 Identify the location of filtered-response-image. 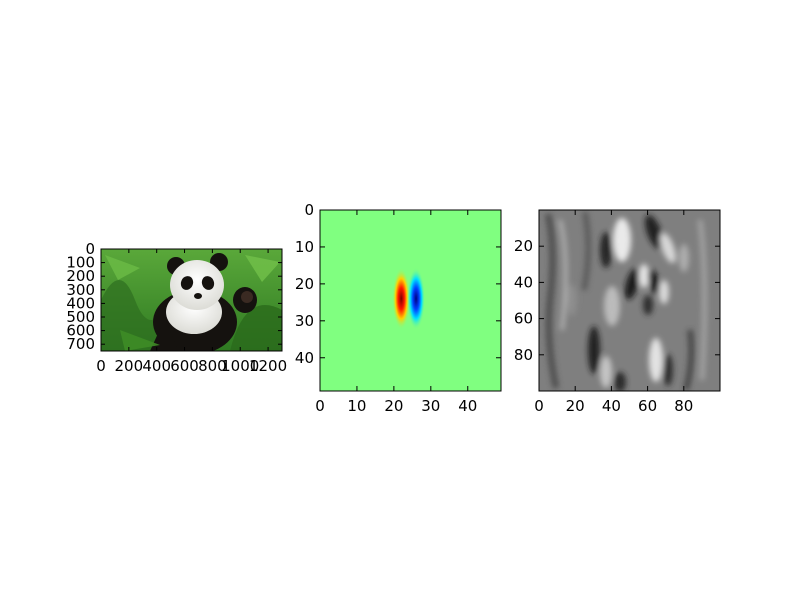
(629, 300).